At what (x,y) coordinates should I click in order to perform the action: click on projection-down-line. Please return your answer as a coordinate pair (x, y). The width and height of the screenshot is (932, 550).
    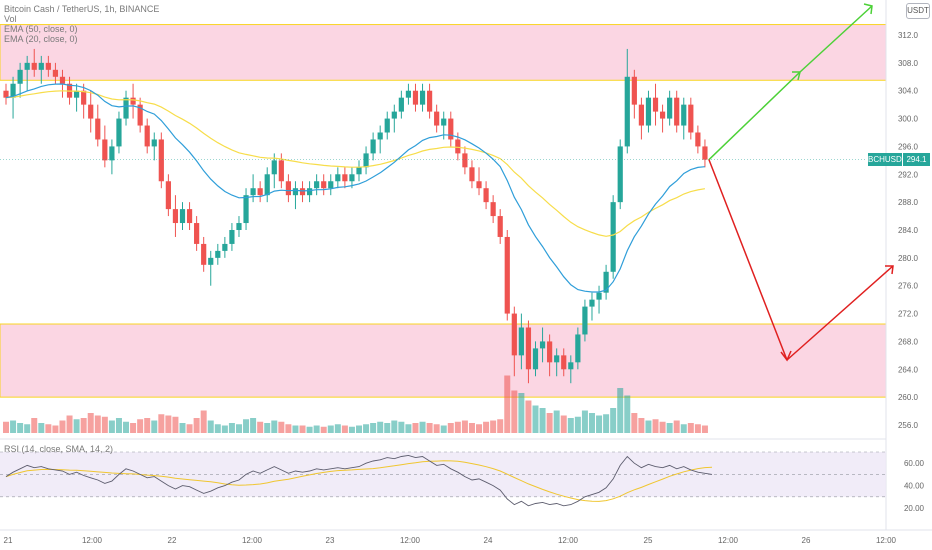
    Looking at the image, I should click on (748, 260).